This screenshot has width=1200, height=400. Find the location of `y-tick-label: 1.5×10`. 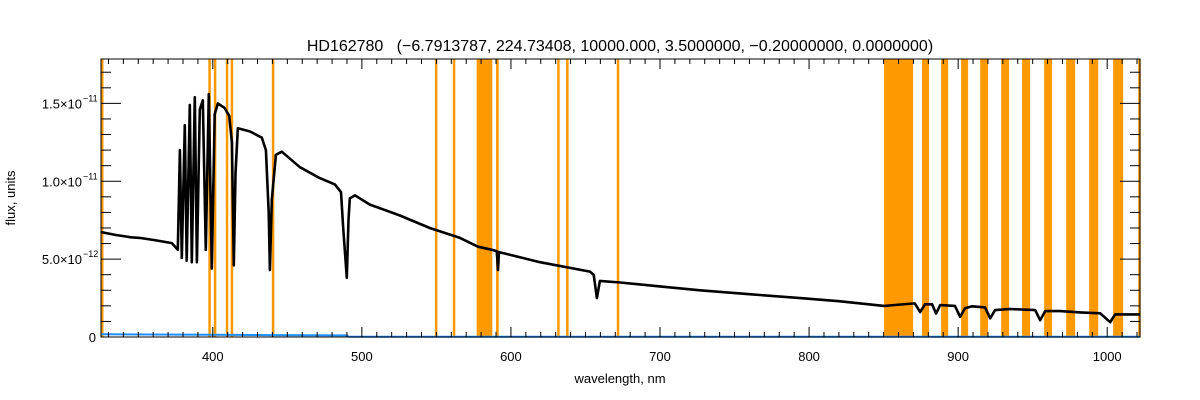

y-tick-label: 1.5×10 is located at coordinates (62, 103).